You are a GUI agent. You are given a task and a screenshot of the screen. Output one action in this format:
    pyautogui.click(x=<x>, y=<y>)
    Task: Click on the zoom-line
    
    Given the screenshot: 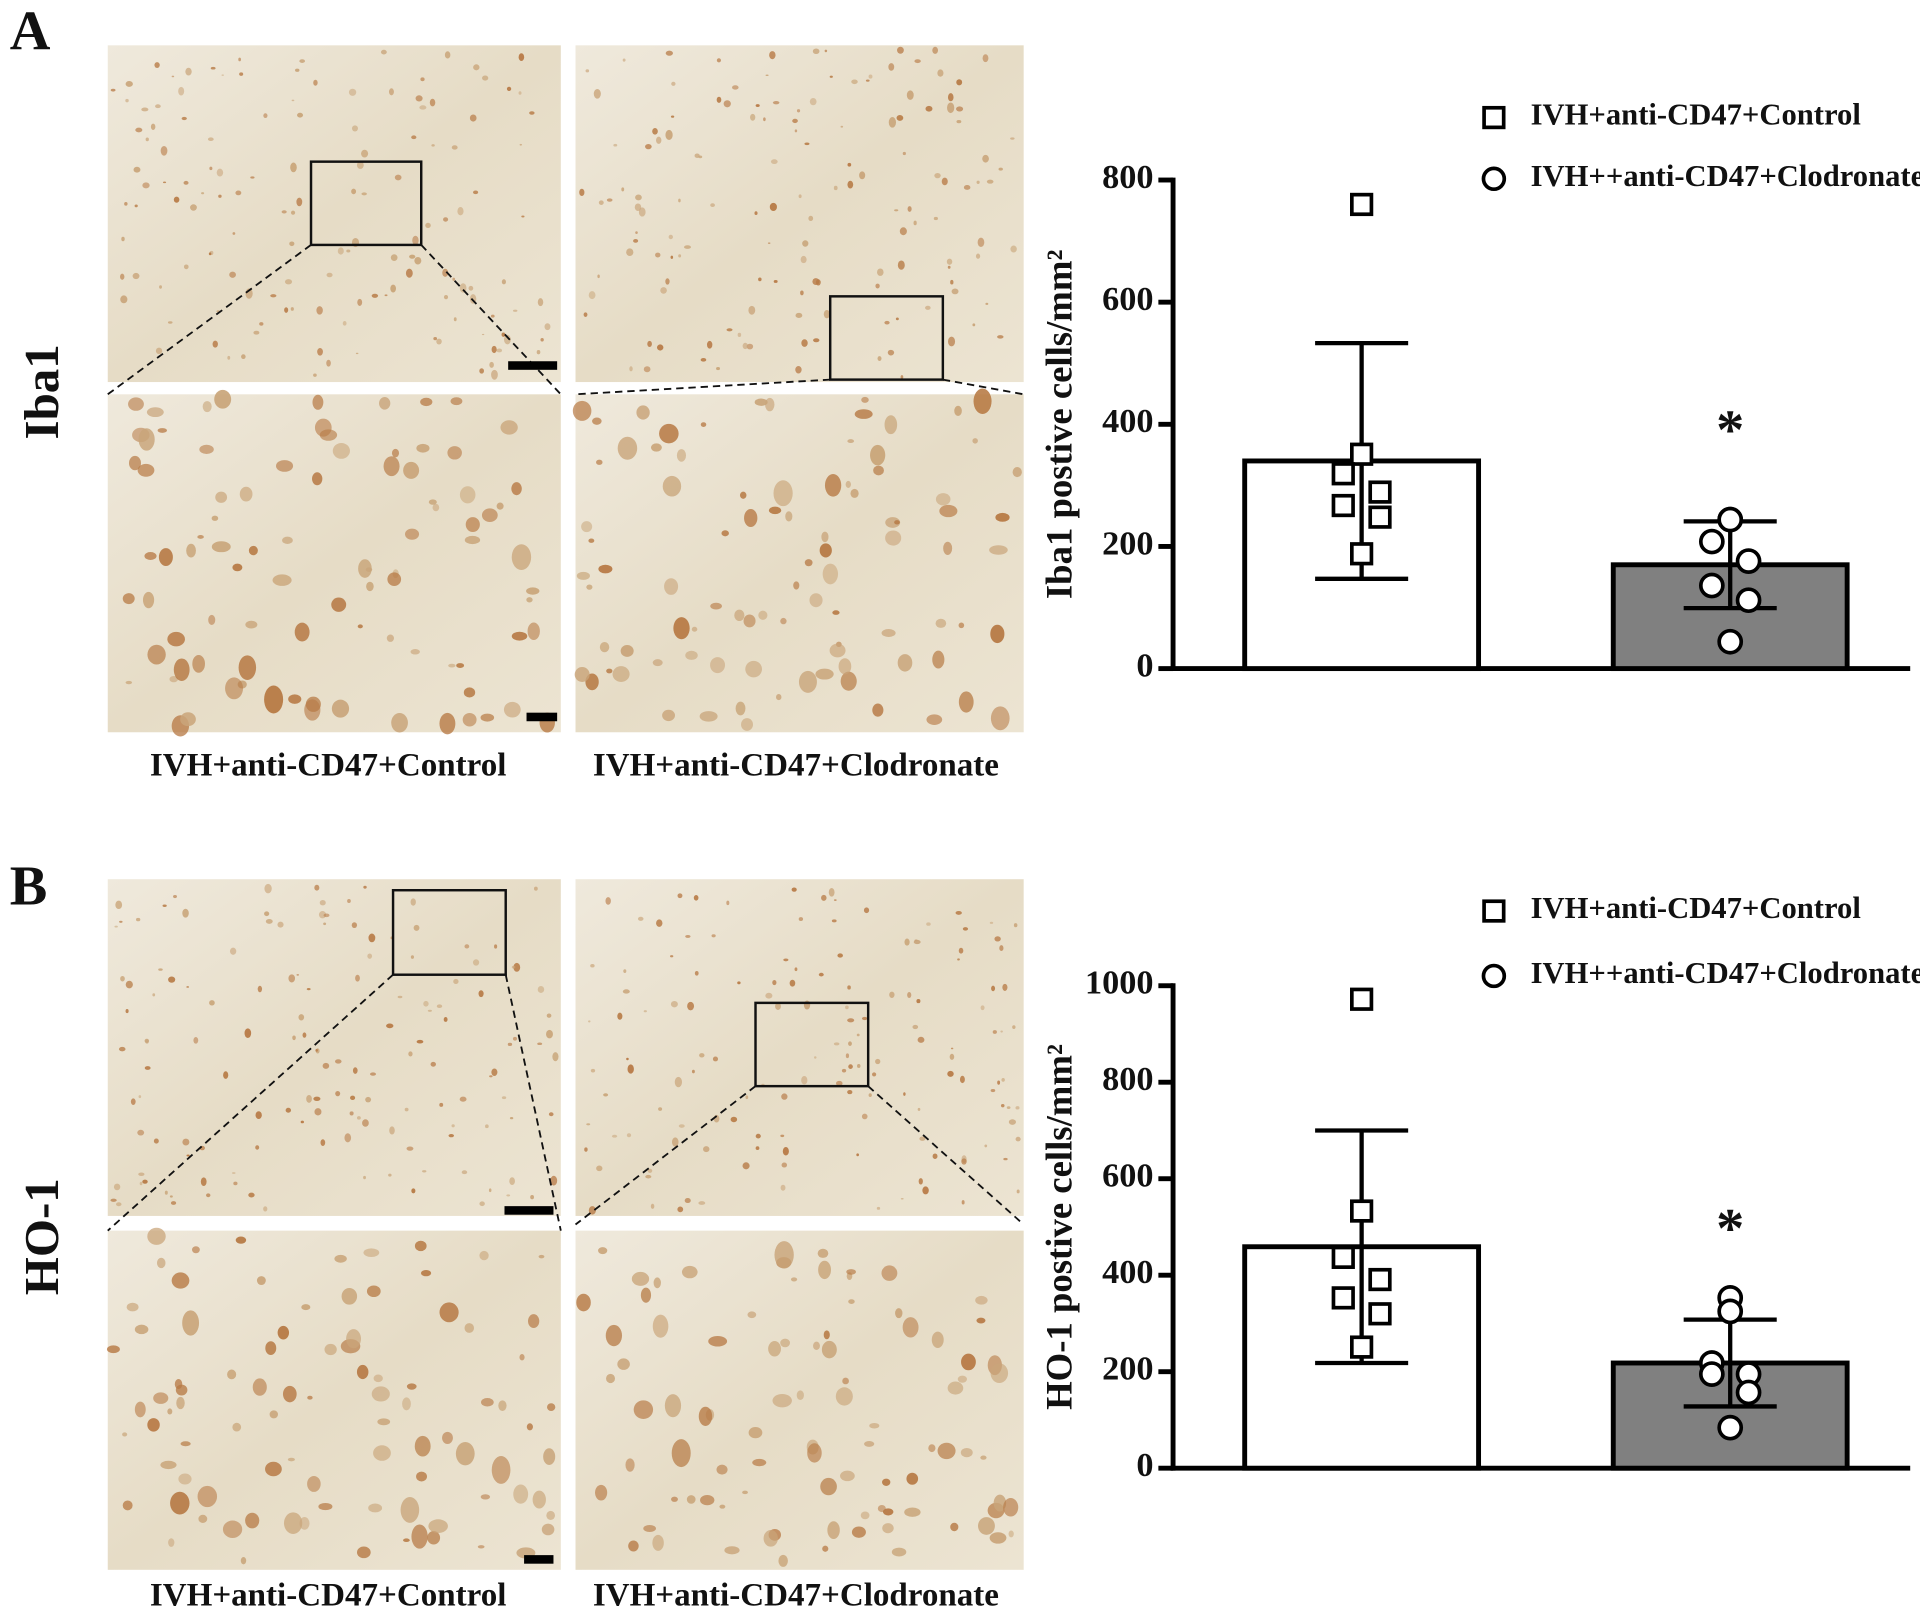 What is the action you would take?
    pyautogui.click(x=983, y=387)
    